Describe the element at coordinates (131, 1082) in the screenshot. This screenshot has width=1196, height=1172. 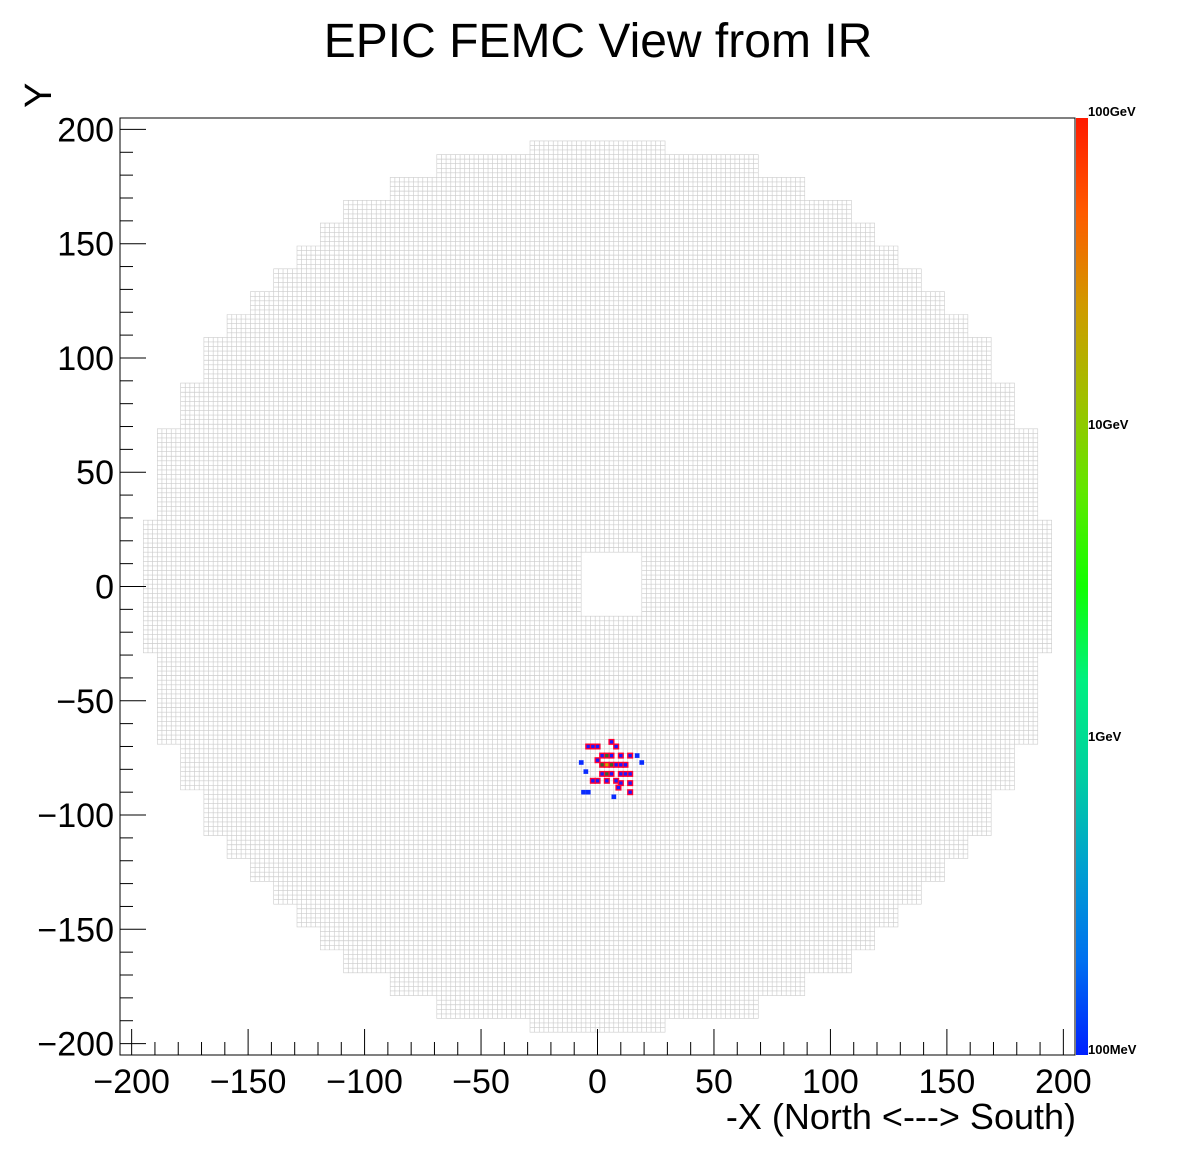
I see `x-tick-label: −200` at that location.